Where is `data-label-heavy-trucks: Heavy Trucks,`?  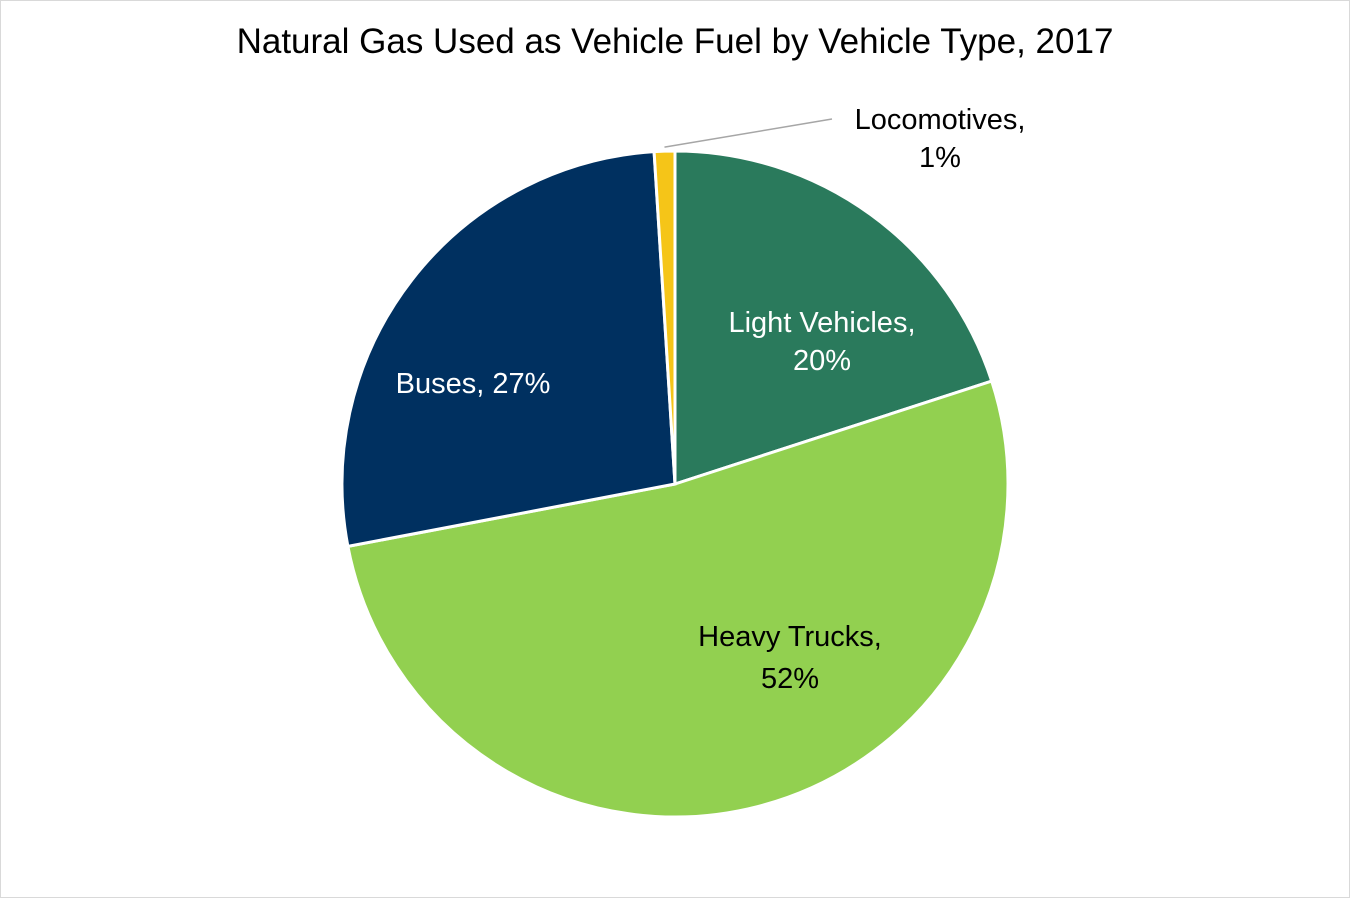 data-label-heavy-trucks: Heavy Trucks, is located at coordinates (790, 637).